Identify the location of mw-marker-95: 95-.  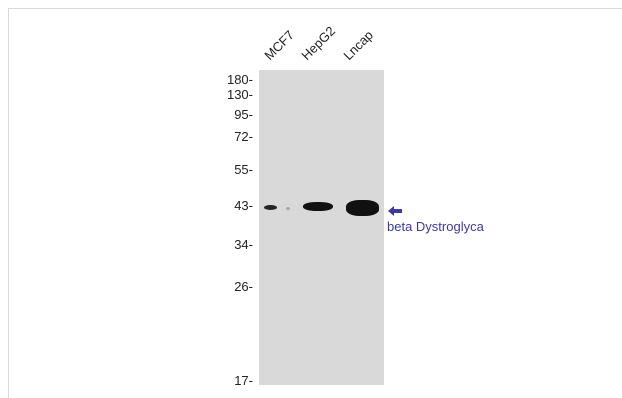
(243, 114).